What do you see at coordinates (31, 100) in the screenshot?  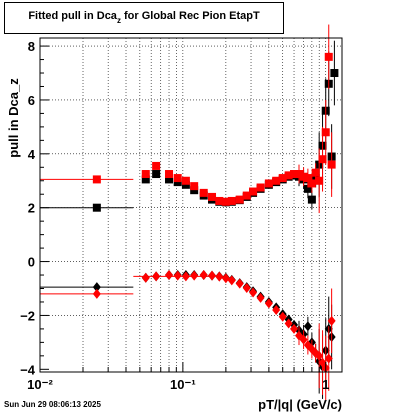 I see `y-tick-label: 6` at bounding box center [31, 100].